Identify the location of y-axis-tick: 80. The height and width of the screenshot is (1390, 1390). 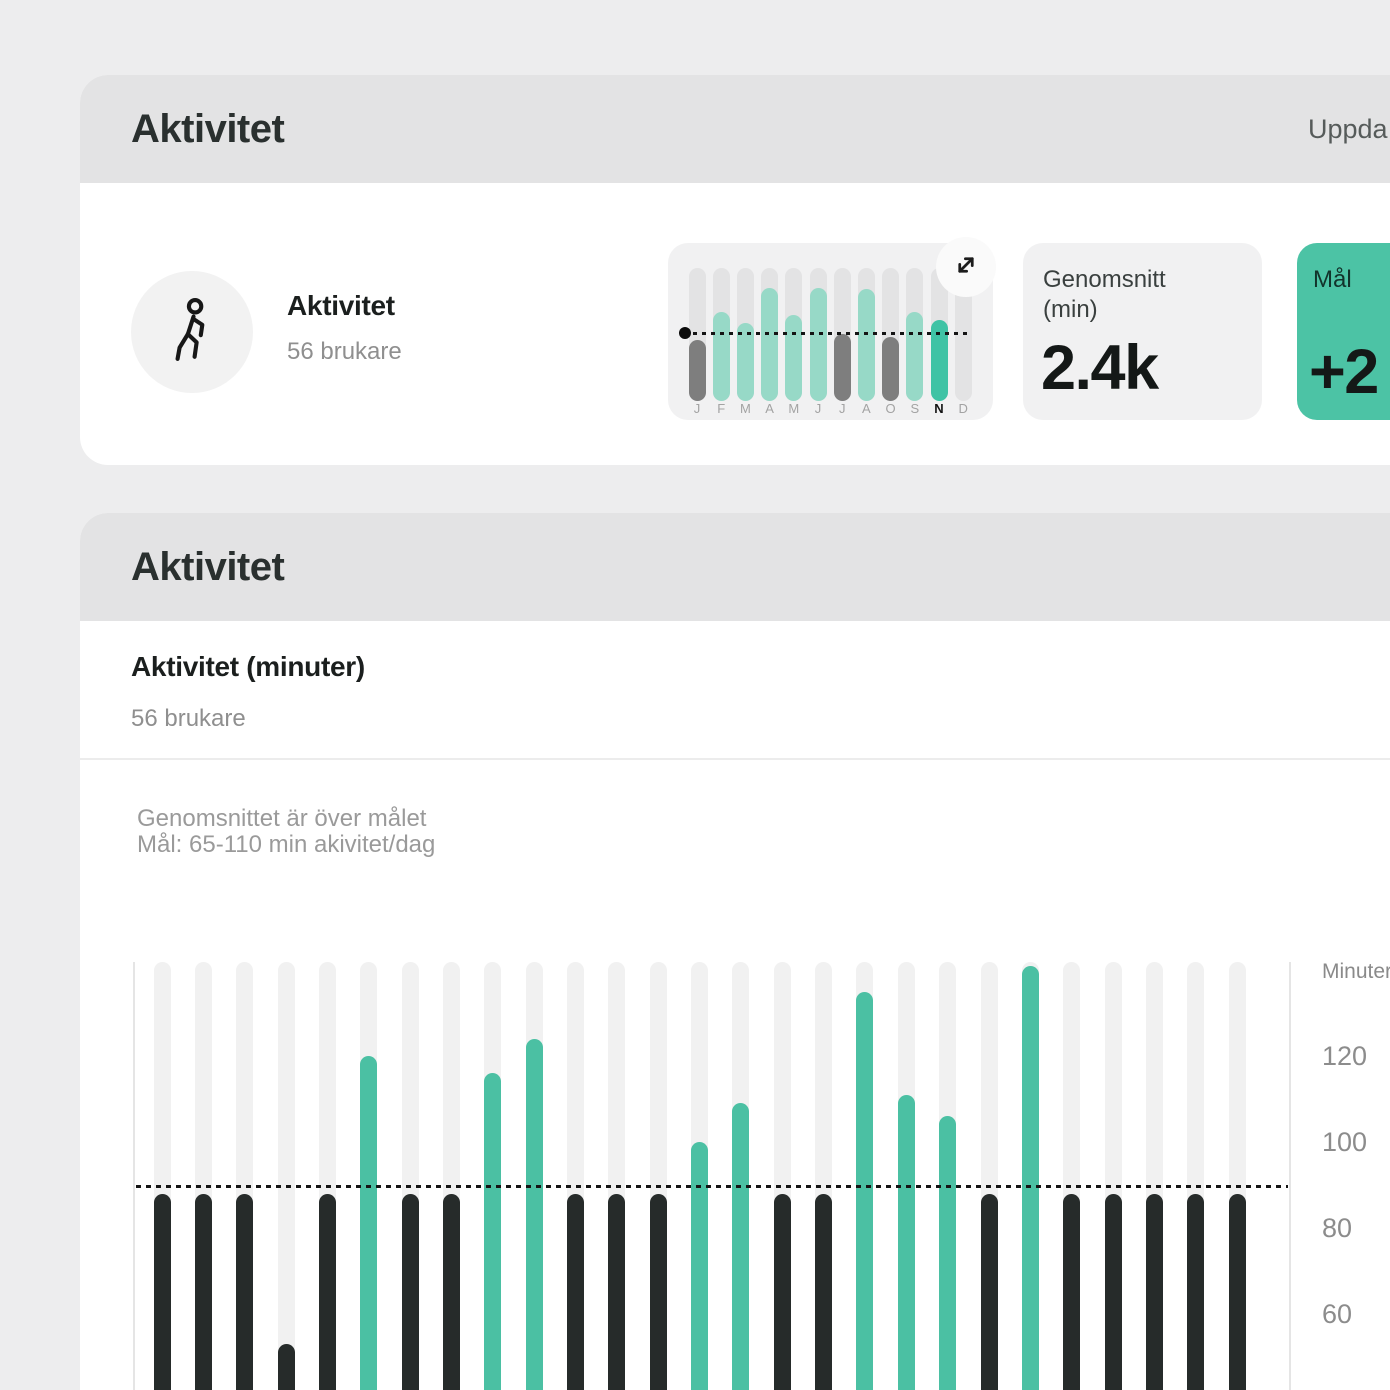
(1337, 1228).